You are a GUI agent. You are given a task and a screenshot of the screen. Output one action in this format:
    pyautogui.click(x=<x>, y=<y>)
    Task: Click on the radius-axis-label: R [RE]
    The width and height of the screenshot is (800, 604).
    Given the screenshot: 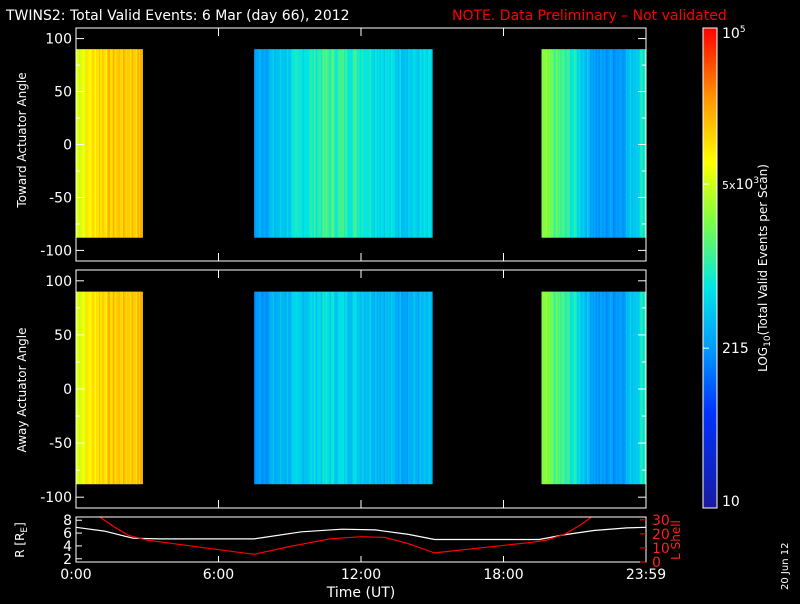 What is the action you would take?
    pyautogui.click(x=21, y=540)
    